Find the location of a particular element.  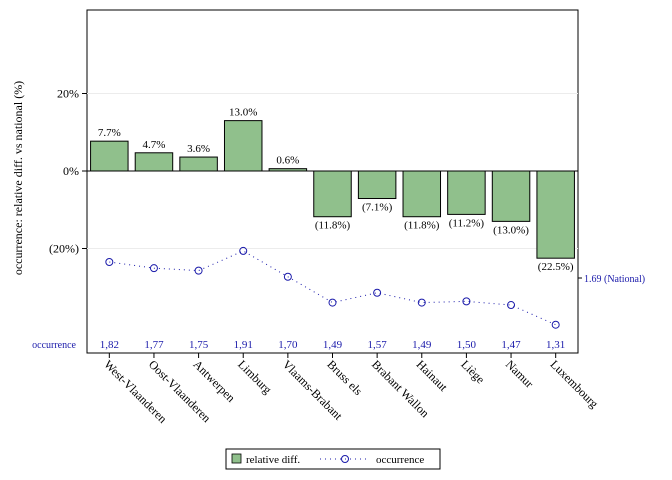

y-tick-label: 20% is located at coordinates (68, 94).